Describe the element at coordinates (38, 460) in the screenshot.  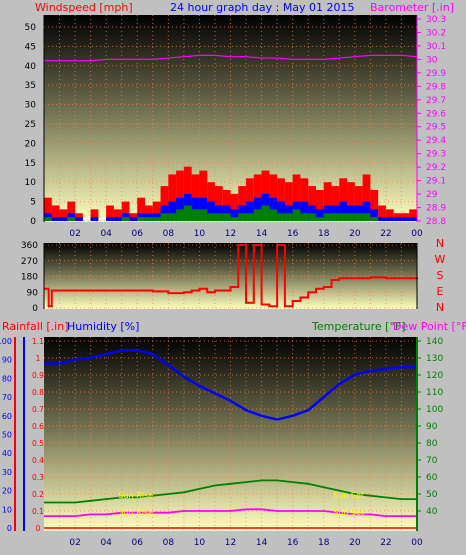
I see `rainfall-tick-label: 0.4` at that location.